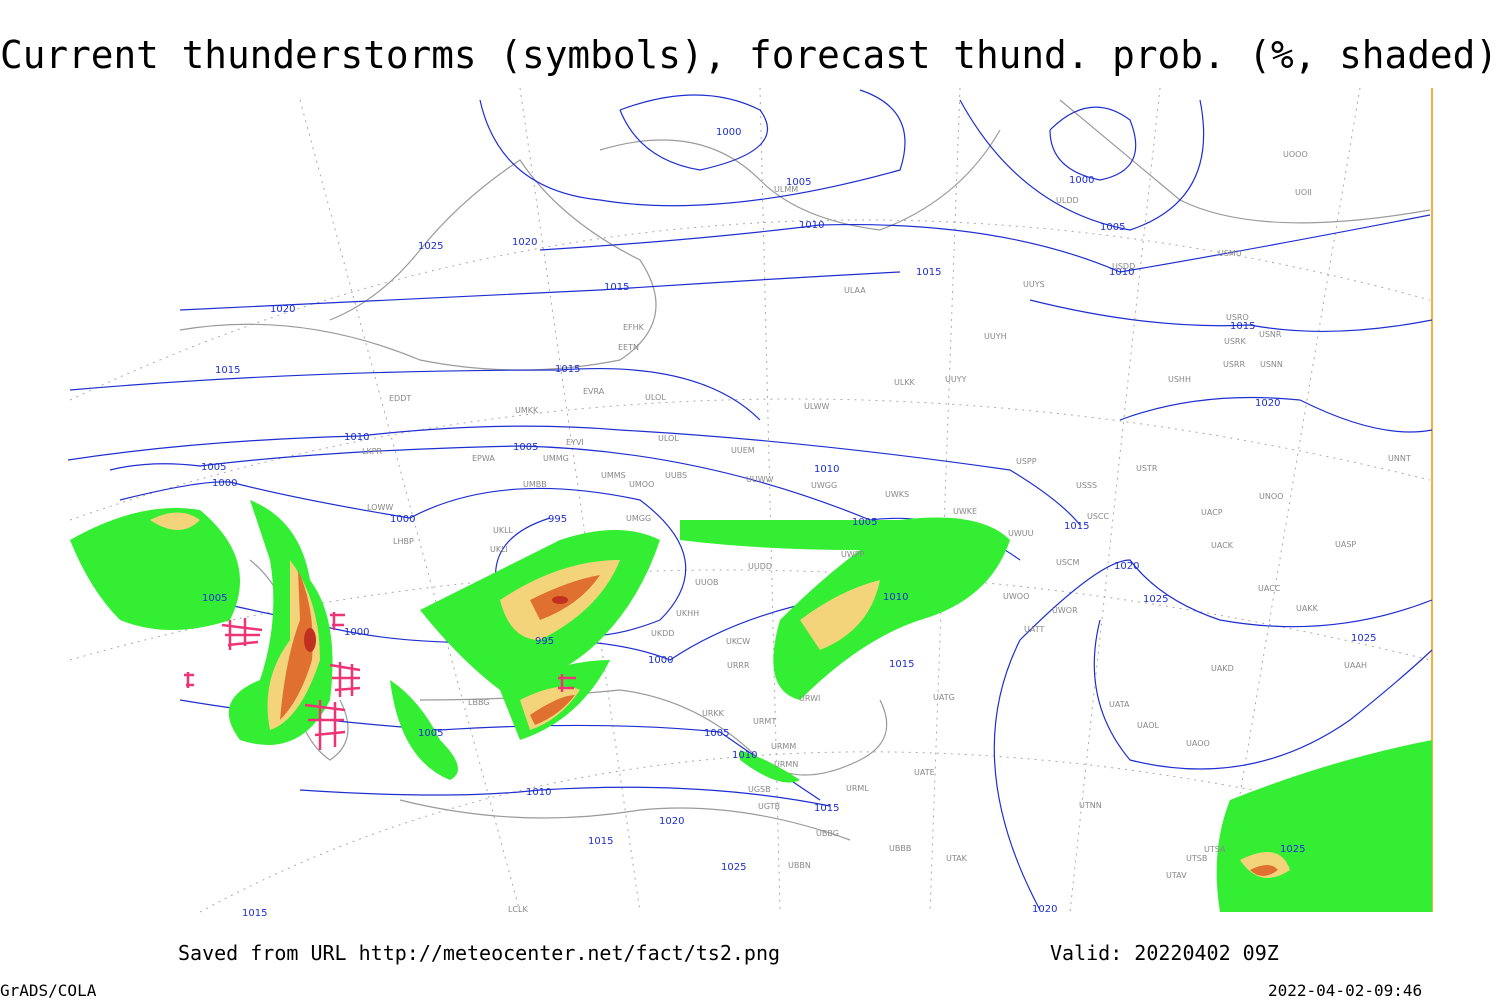 The width and height of the screenshot is (1500, 1000). What do you see at coordinates (1235, 341) in the screenshot?
I see `station-label: USRK` at bounding box center [1235, 341].